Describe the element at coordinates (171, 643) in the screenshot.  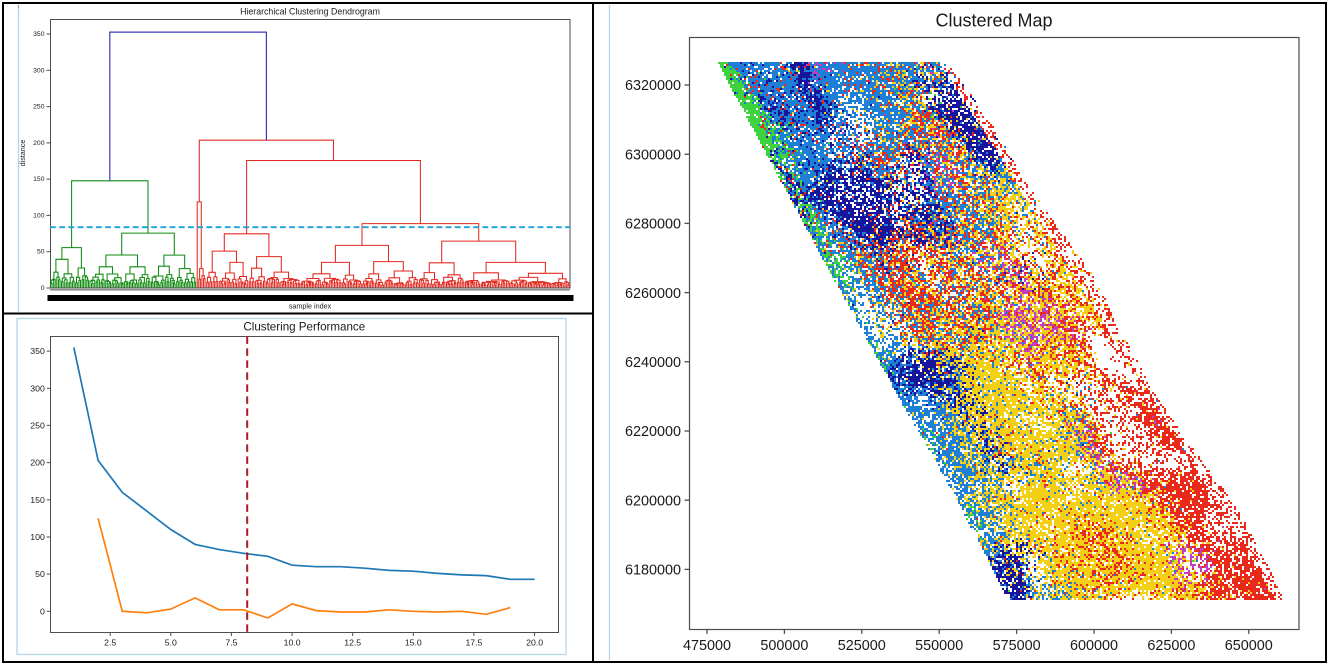
I see `svg-text: 5.0` at that location.